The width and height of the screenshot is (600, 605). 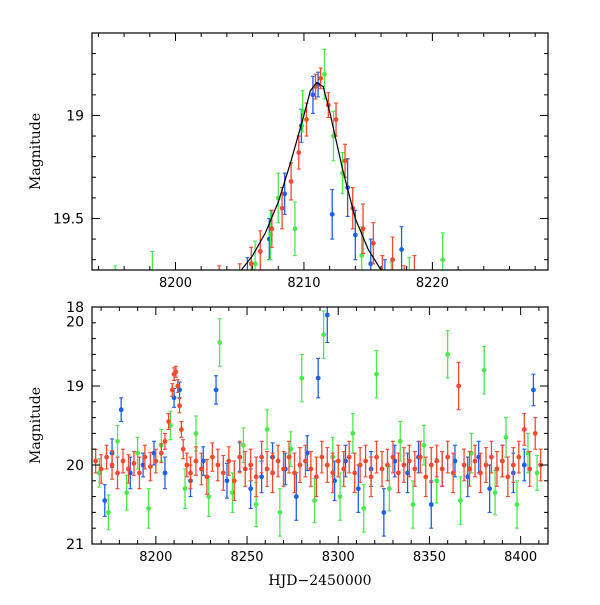 I want to click on y-tick-label: 19, so click(x=75, y=116).